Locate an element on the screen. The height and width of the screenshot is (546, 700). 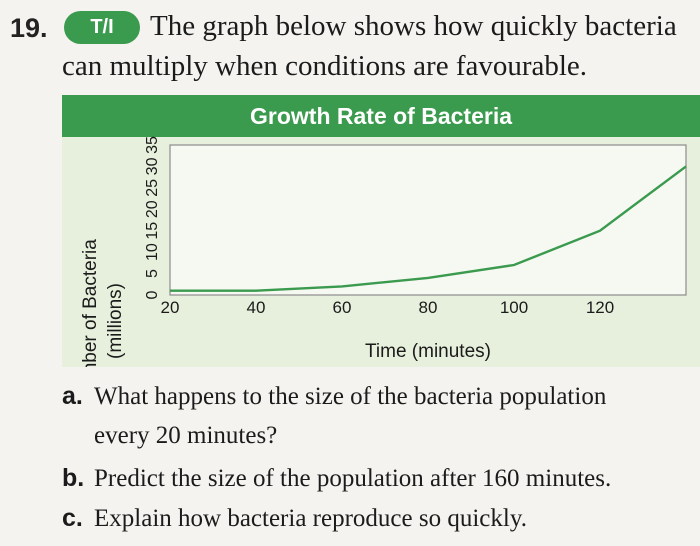
y-tick-label: 20 is located at coordinates (152, 209).